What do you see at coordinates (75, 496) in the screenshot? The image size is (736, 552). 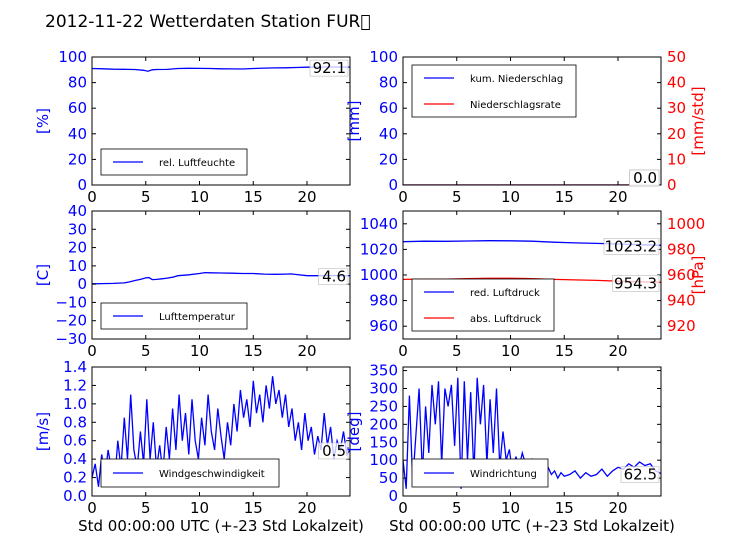 I see `y-tick-label: 0.0` at bounding box center [75, 496].